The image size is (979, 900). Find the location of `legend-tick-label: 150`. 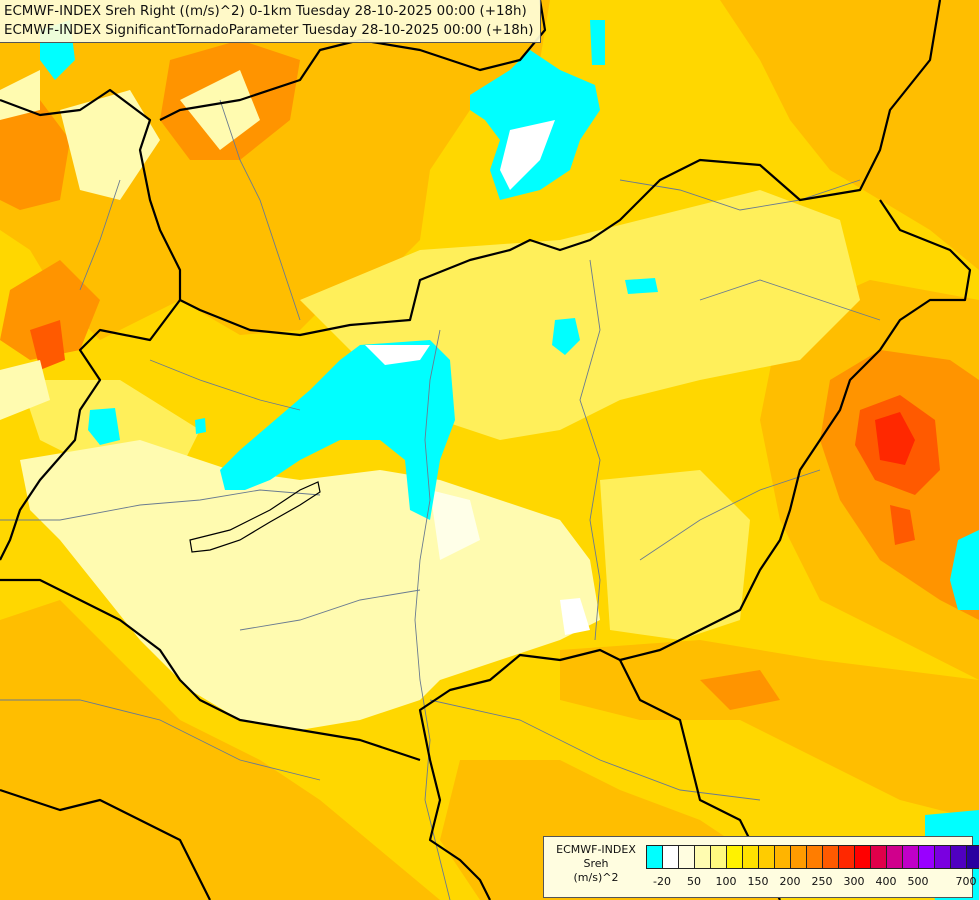

legend-tick-label: 150 is located at coordinates (758, 881).